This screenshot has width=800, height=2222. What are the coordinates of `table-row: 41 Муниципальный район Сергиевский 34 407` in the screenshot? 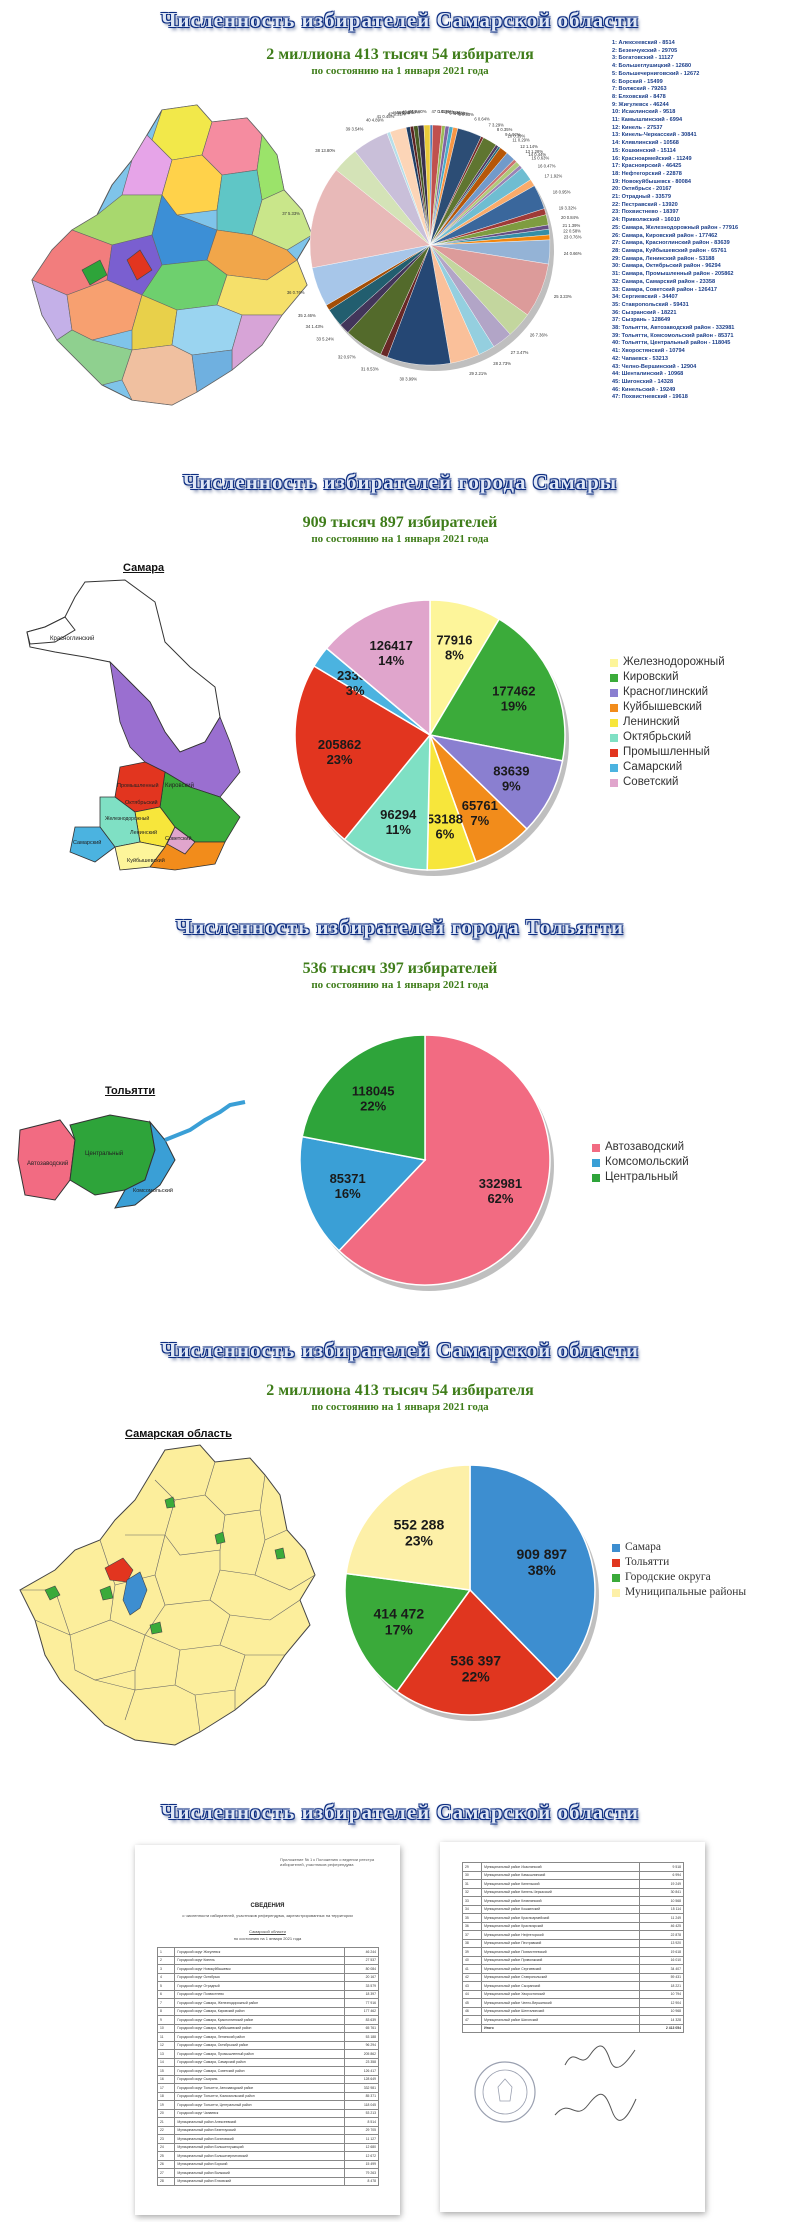 It's located at (572, 1969).